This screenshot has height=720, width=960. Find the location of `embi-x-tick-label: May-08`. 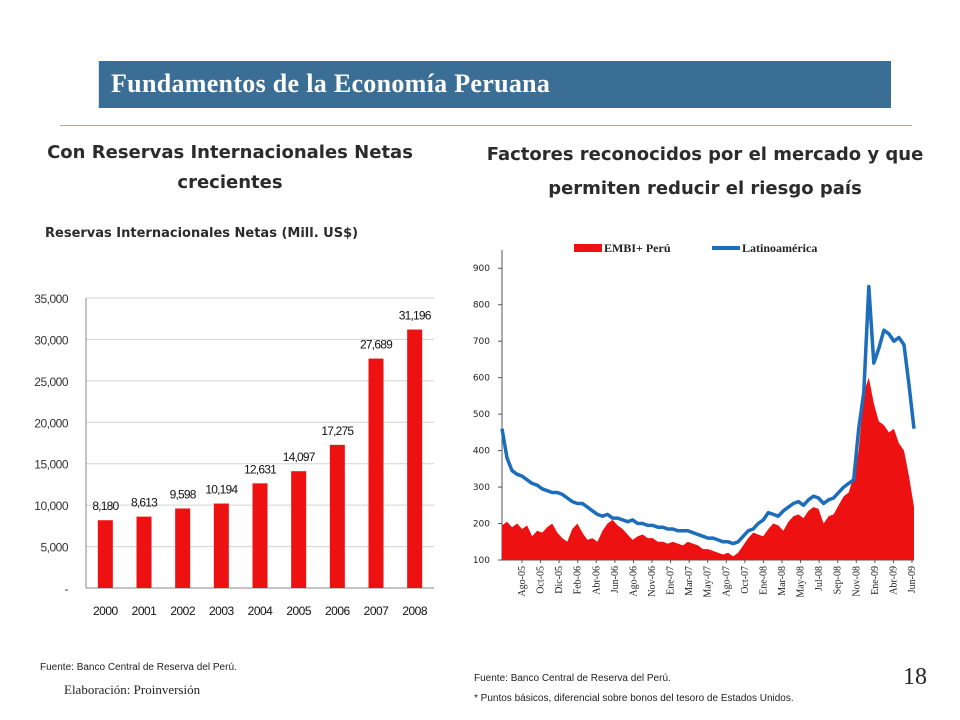

embi-x-tick-label: May-08 is located at coordinates (801, 582).